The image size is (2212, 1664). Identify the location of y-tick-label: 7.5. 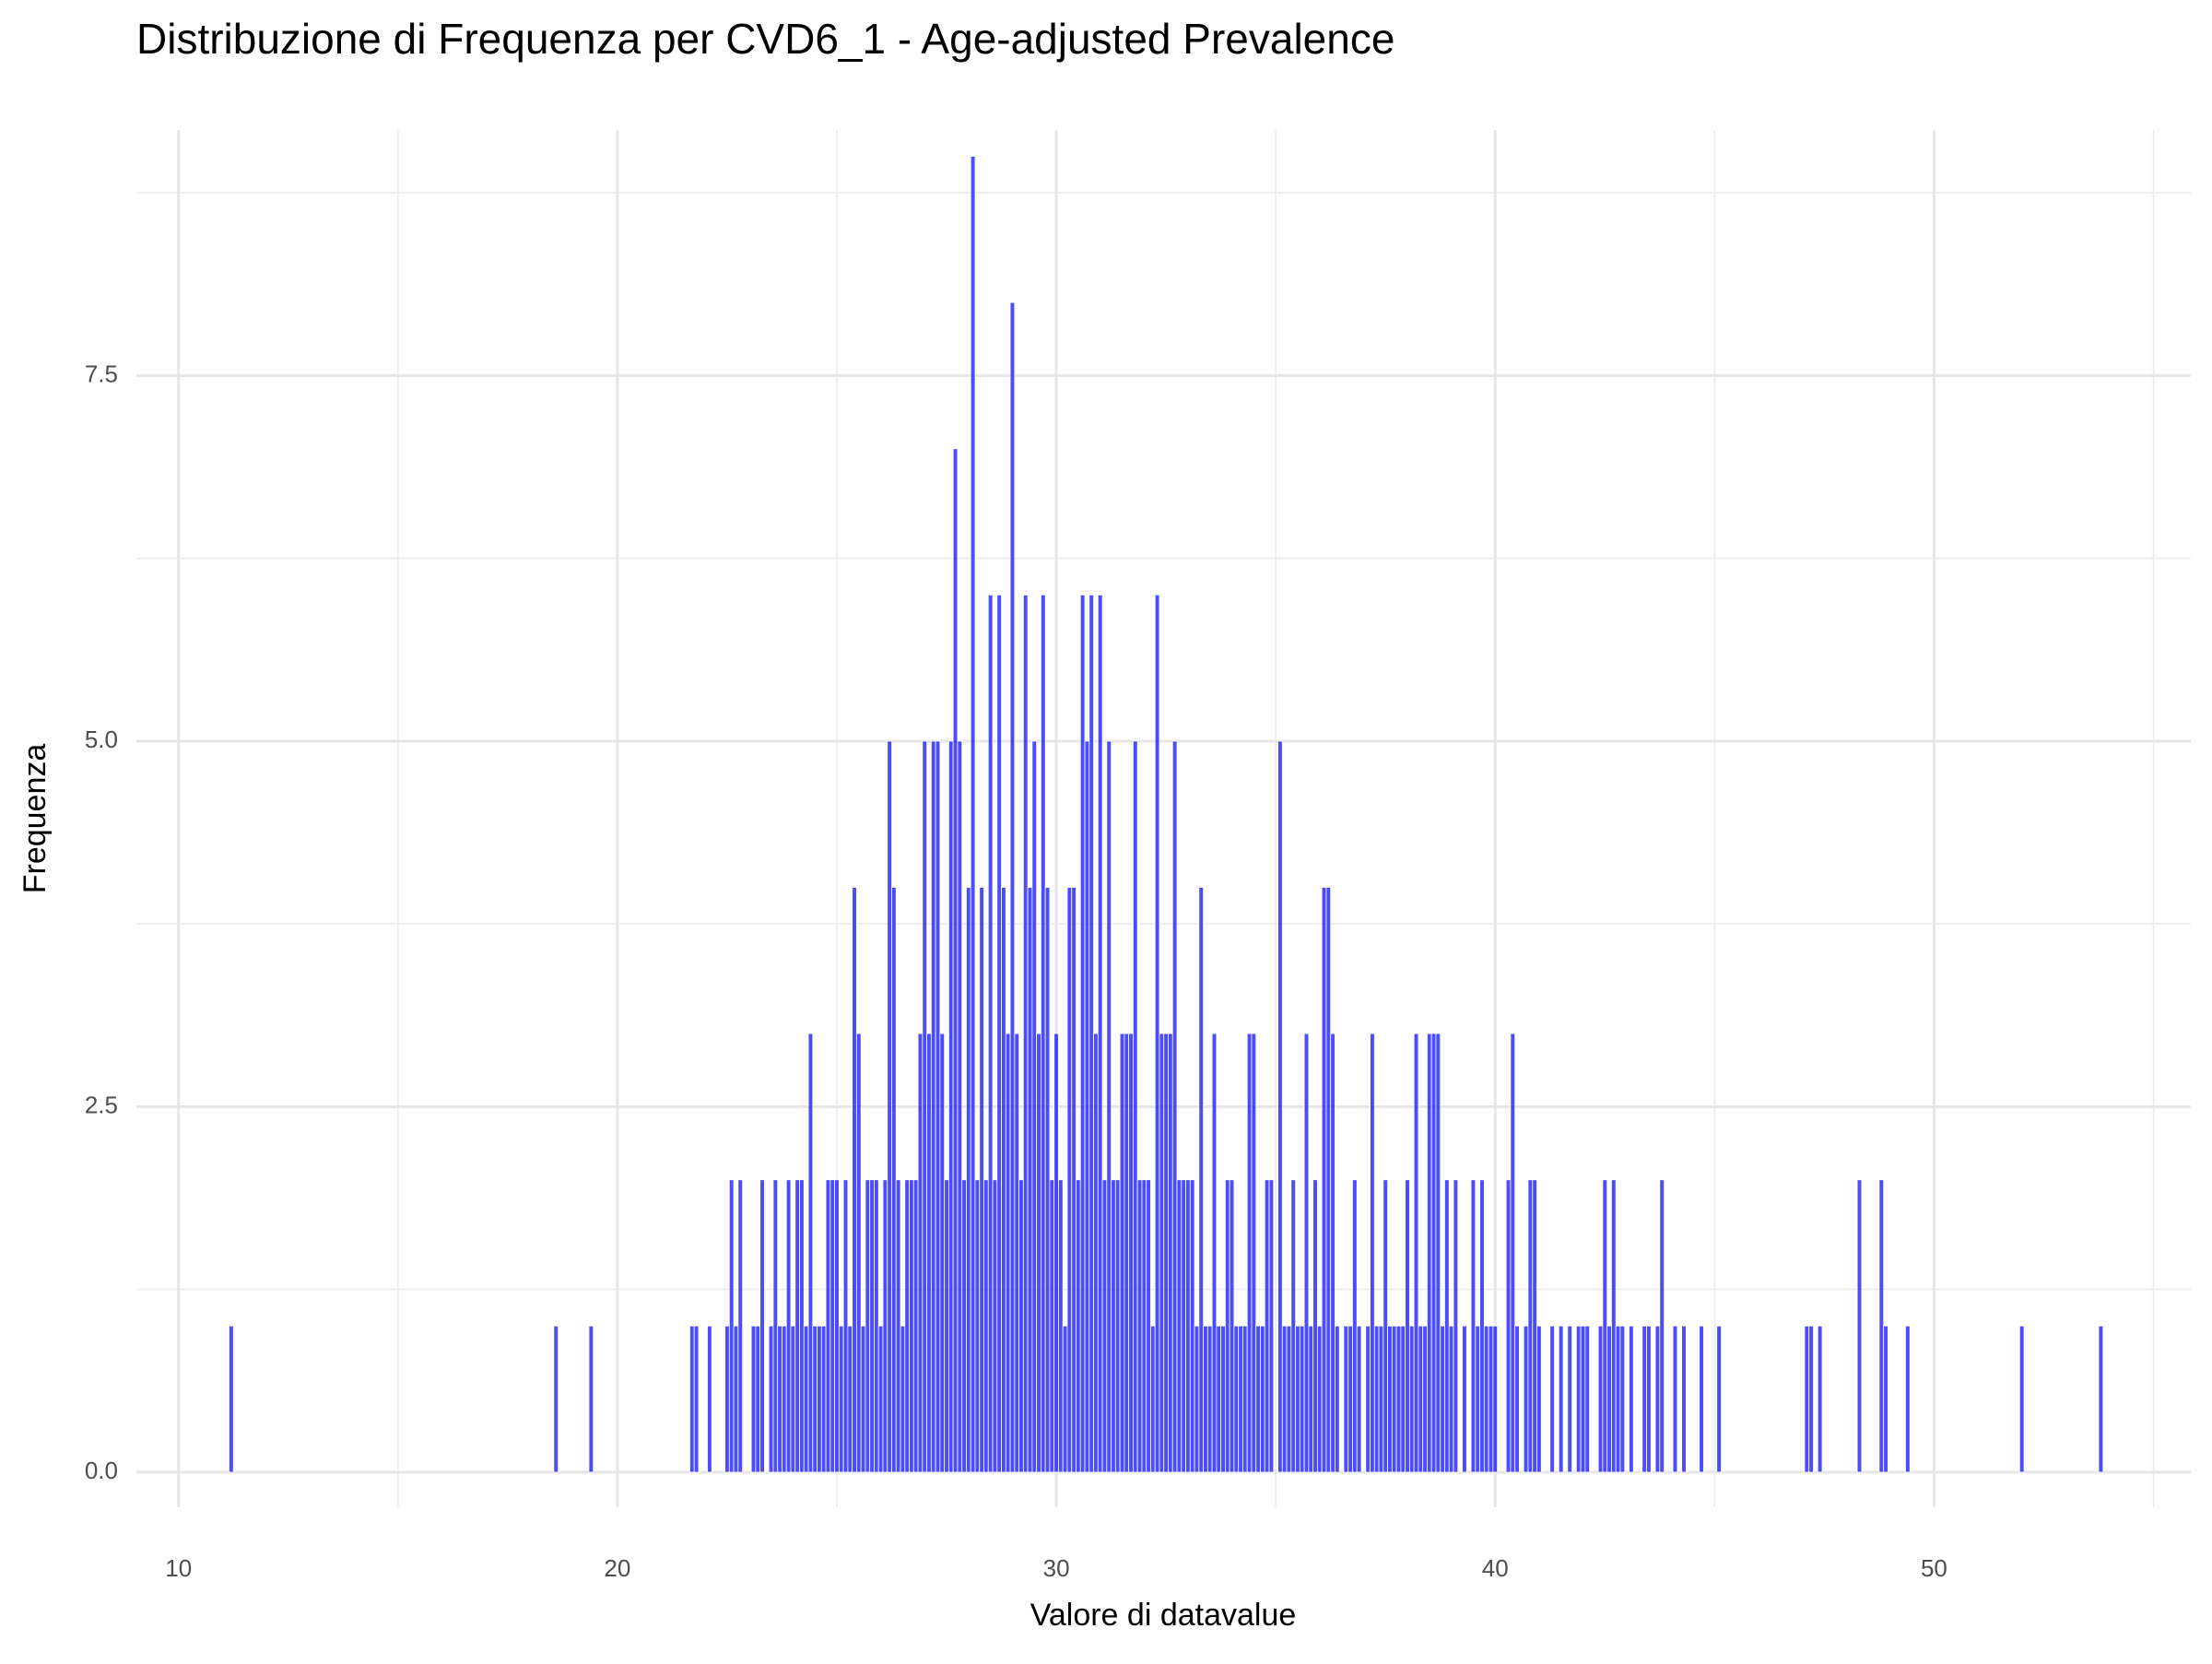
(101, 373).